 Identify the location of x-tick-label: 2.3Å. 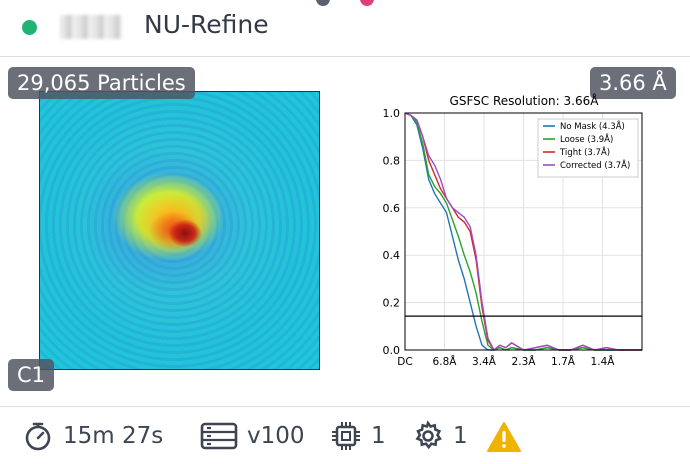
(524, 361).